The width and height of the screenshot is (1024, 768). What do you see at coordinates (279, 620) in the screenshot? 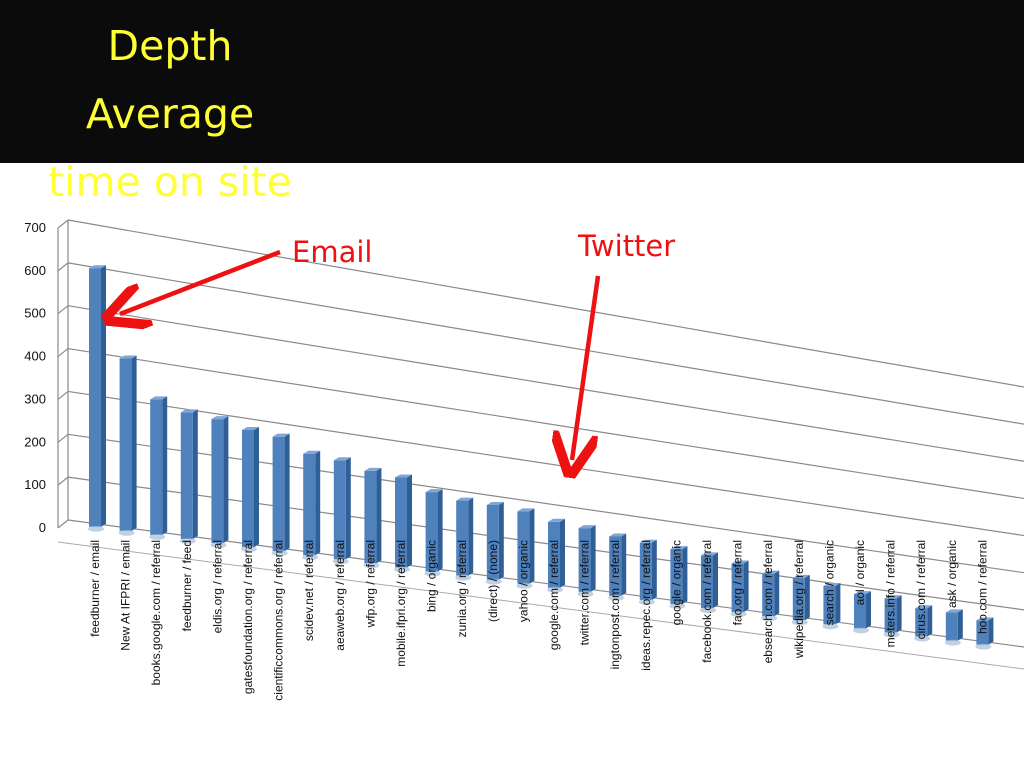
I see `x-tick-label: cientificcommons.org / referral` at bounding box center [279, 620].